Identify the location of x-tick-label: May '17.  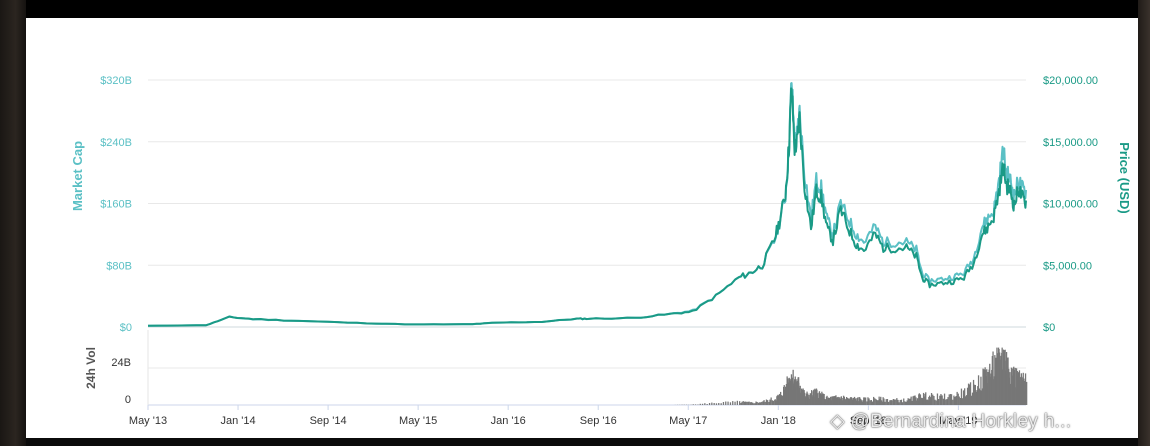
(688, 421).